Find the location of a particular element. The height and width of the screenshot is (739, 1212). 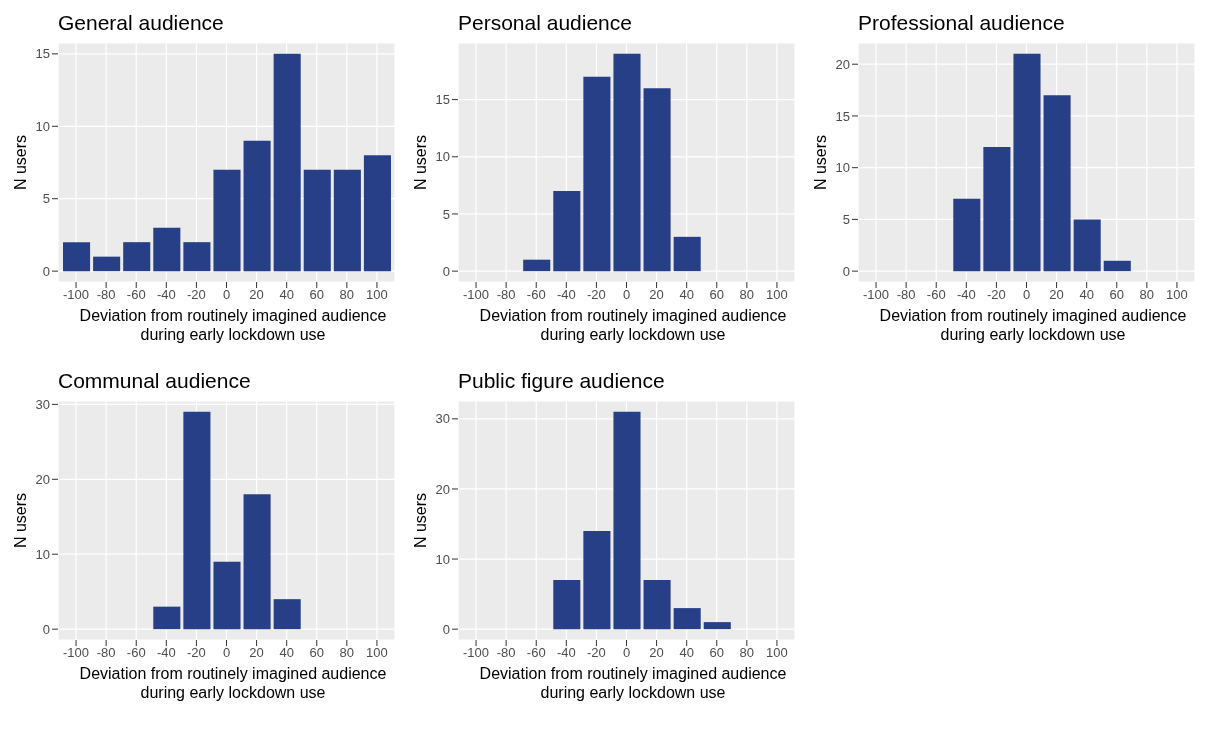

chart-title: Public figure audience is located at coordinates (561, 381).